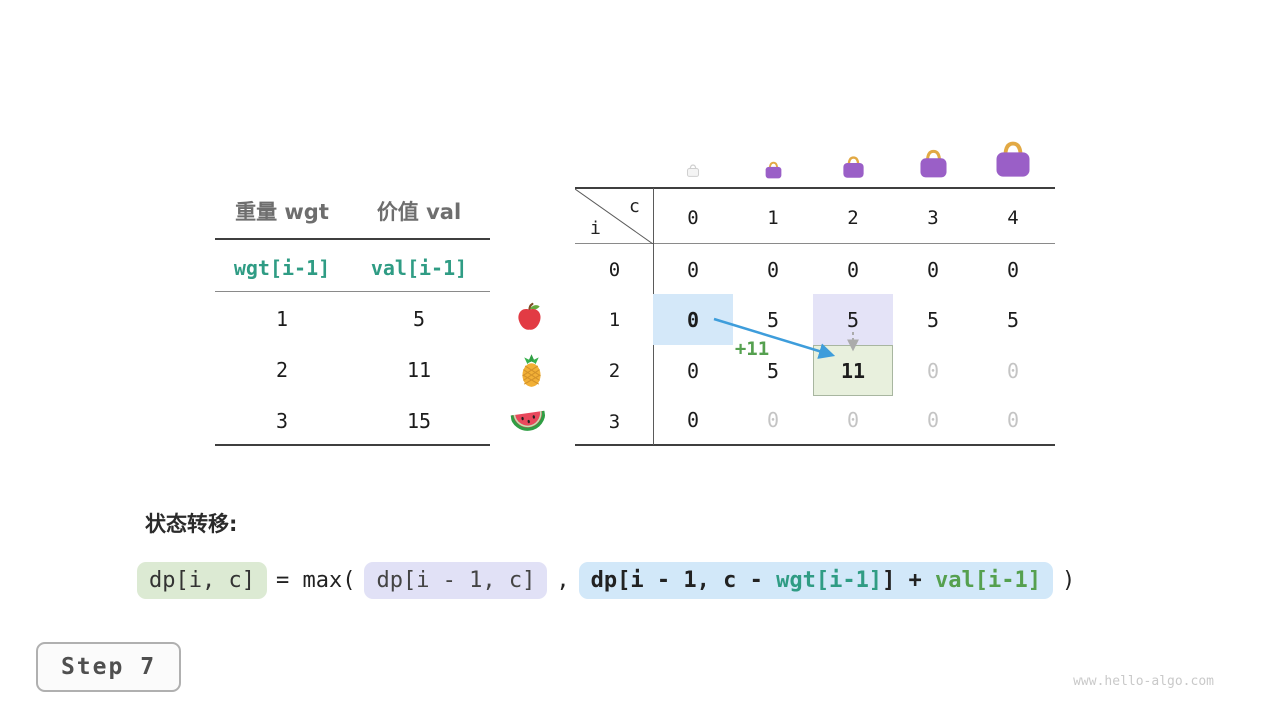 This screenshot has width=1280, height=720. I want to click on dp-row-header-0: 0, so click(614, 269).